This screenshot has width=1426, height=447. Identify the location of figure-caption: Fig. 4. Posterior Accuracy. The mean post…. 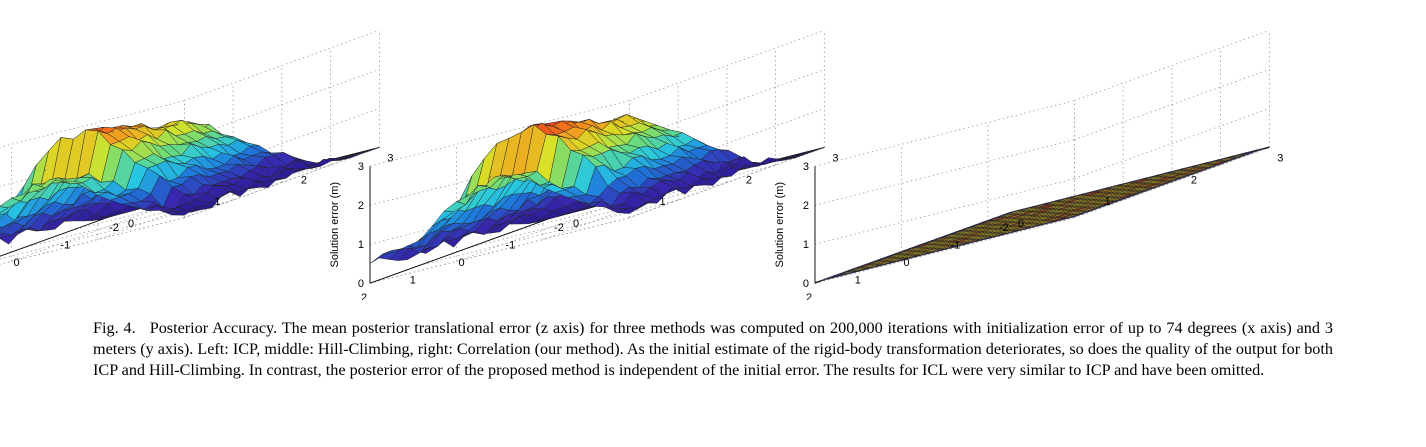
(713, 349).